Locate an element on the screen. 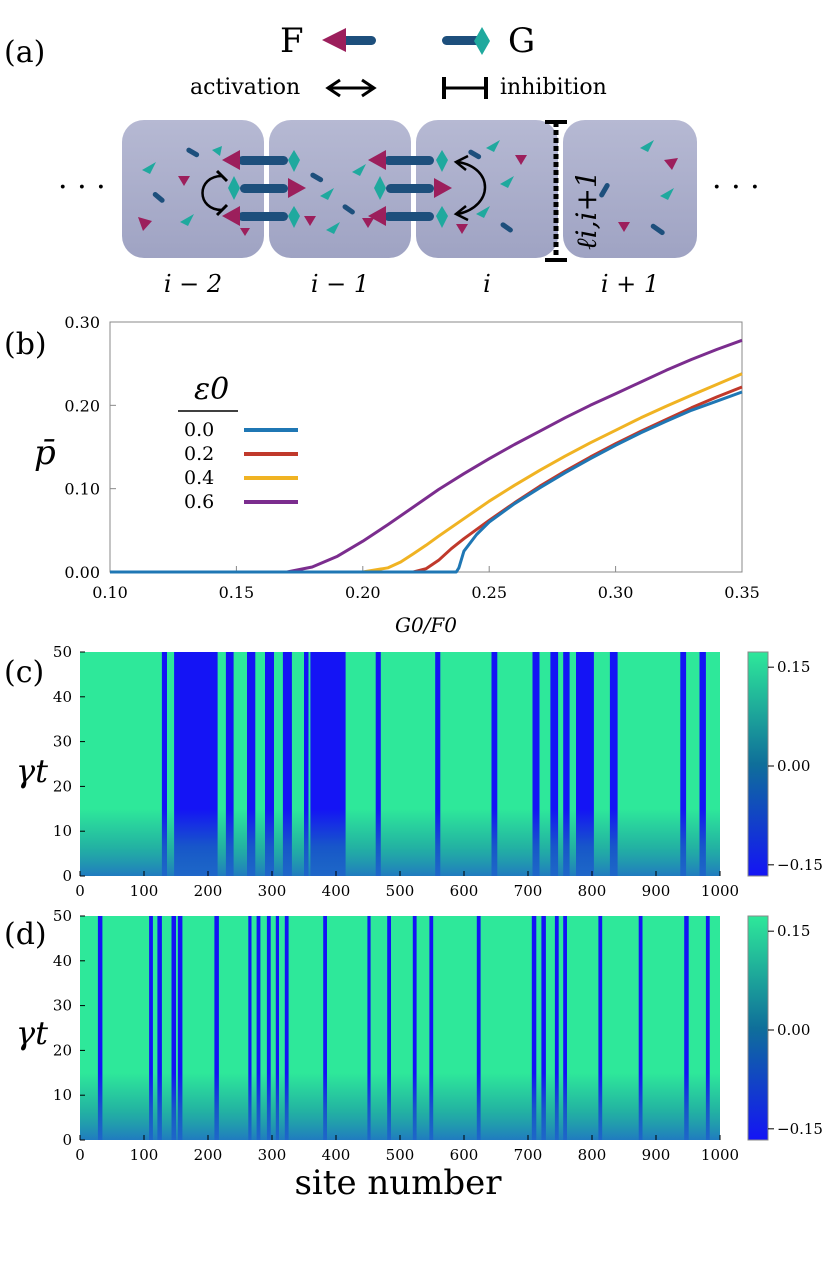  x-tick-label-b: 0.30 is located at coordinates (616, 592).